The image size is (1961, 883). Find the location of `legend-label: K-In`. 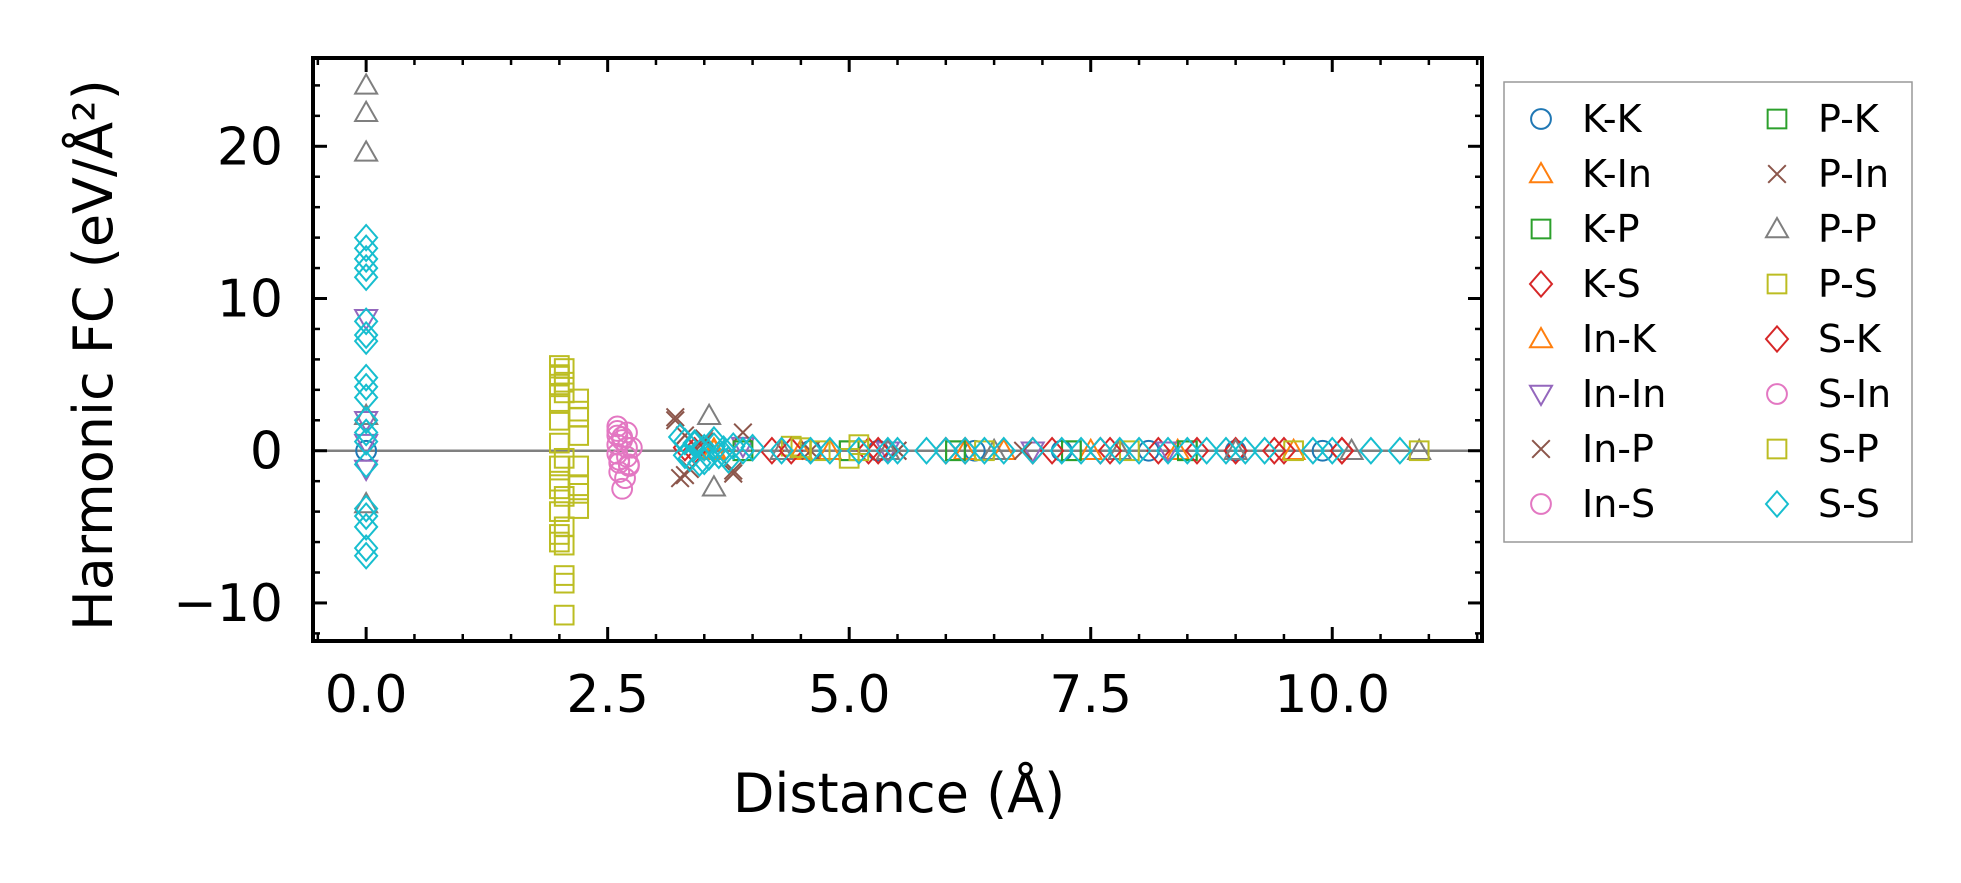

legend-label: K-In is located at coordinates (1617, 174).